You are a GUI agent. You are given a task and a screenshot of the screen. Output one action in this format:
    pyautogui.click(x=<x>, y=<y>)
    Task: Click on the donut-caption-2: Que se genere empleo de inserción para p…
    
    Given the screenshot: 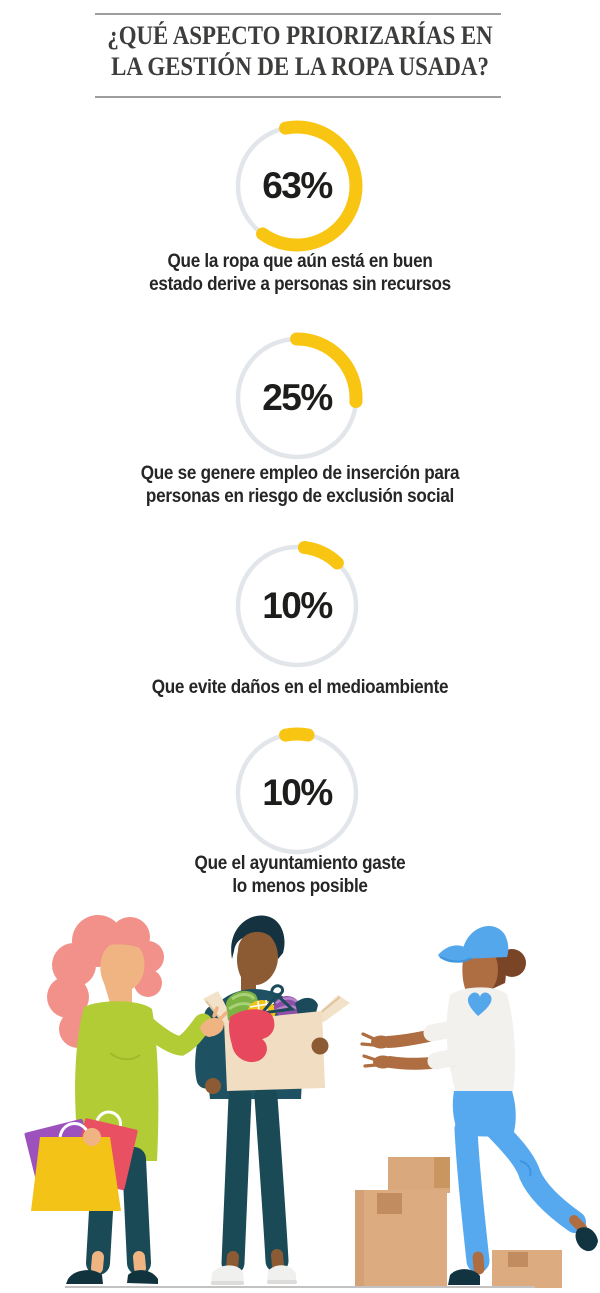 What is the action you would take?
    pyautogui.click(x=300, y=485)
    